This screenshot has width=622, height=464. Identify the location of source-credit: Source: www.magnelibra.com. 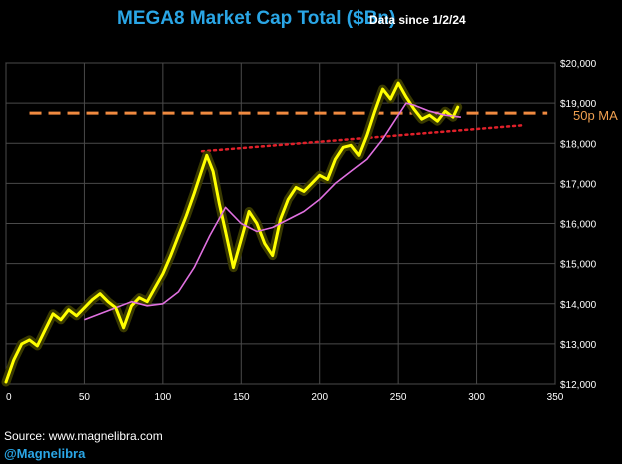
(83, 436).